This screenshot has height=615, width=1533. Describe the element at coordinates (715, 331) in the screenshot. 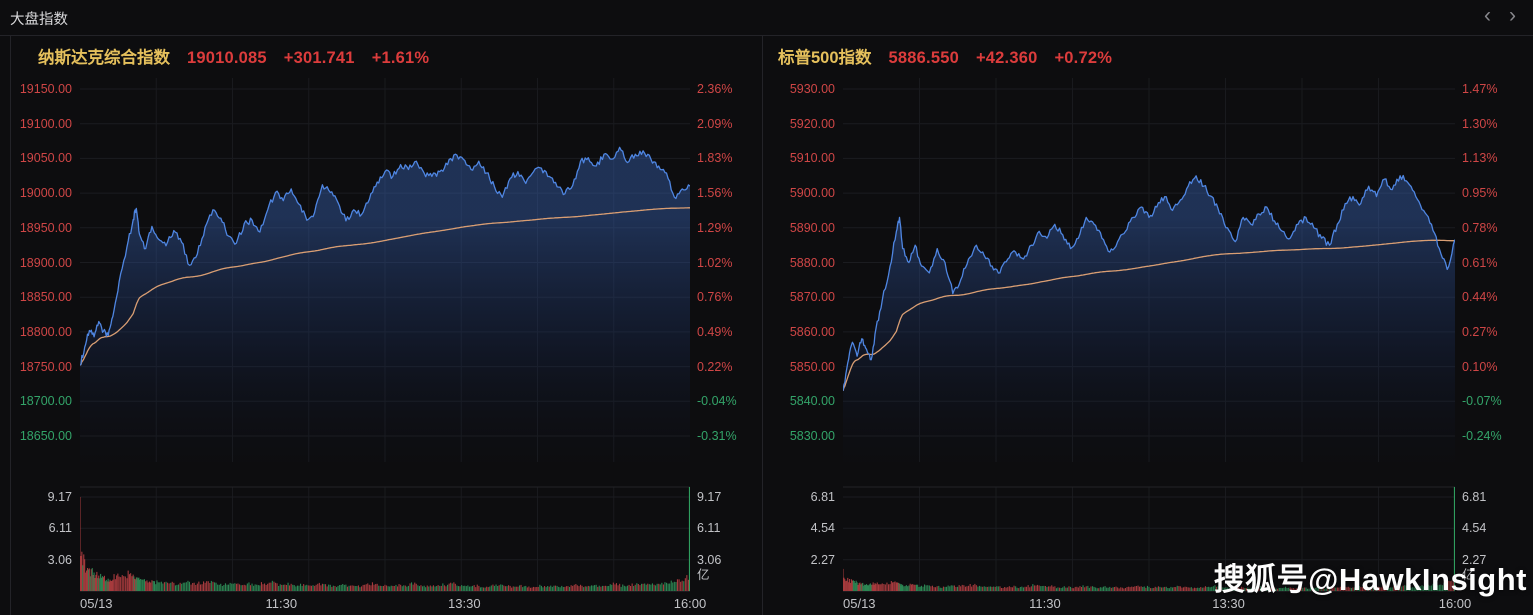

I see `percent-axis-label: 0.49%` at that location.